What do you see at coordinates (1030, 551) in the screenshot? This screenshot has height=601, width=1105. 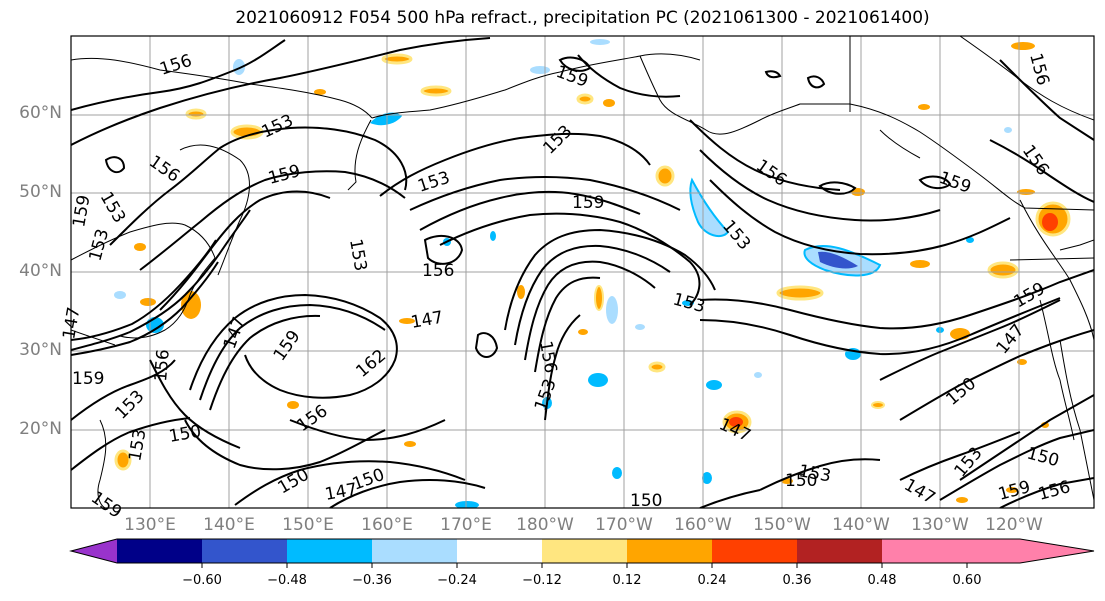 I see `colorbar-arrow-right` at bounding box center [1030, 551].